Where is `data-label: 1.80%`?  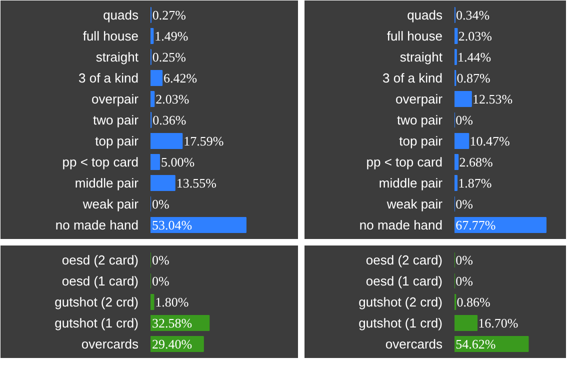 data-label: 1.80% is located at coordinates (172, 302).